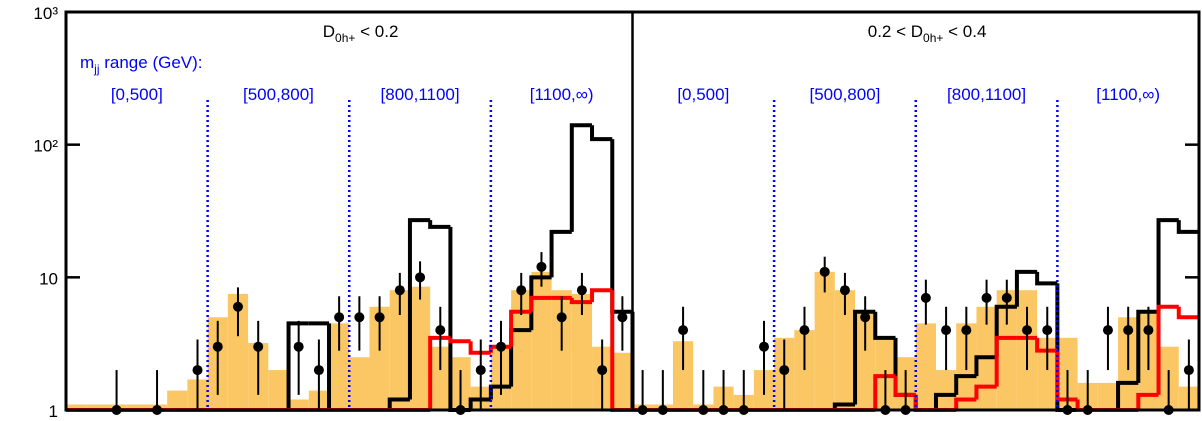 This screenshot has width=1202, height=421. What do you see at coordinates (87, 62) in the screenshot?
I see `mjj-label-pre: m` at bounding box center [87, 62].